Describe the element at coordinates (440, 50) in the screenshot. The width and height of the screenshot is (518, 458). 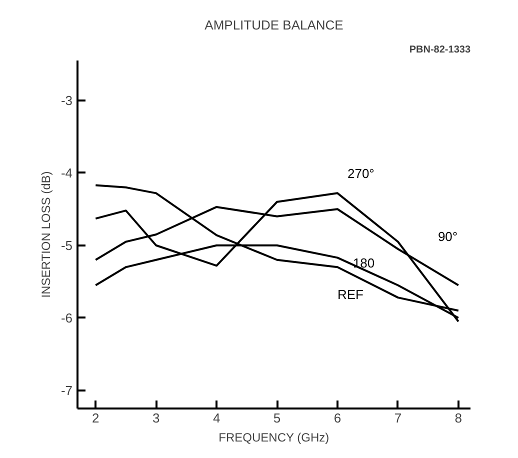
I see `text: PBN-82-1333` at that location.